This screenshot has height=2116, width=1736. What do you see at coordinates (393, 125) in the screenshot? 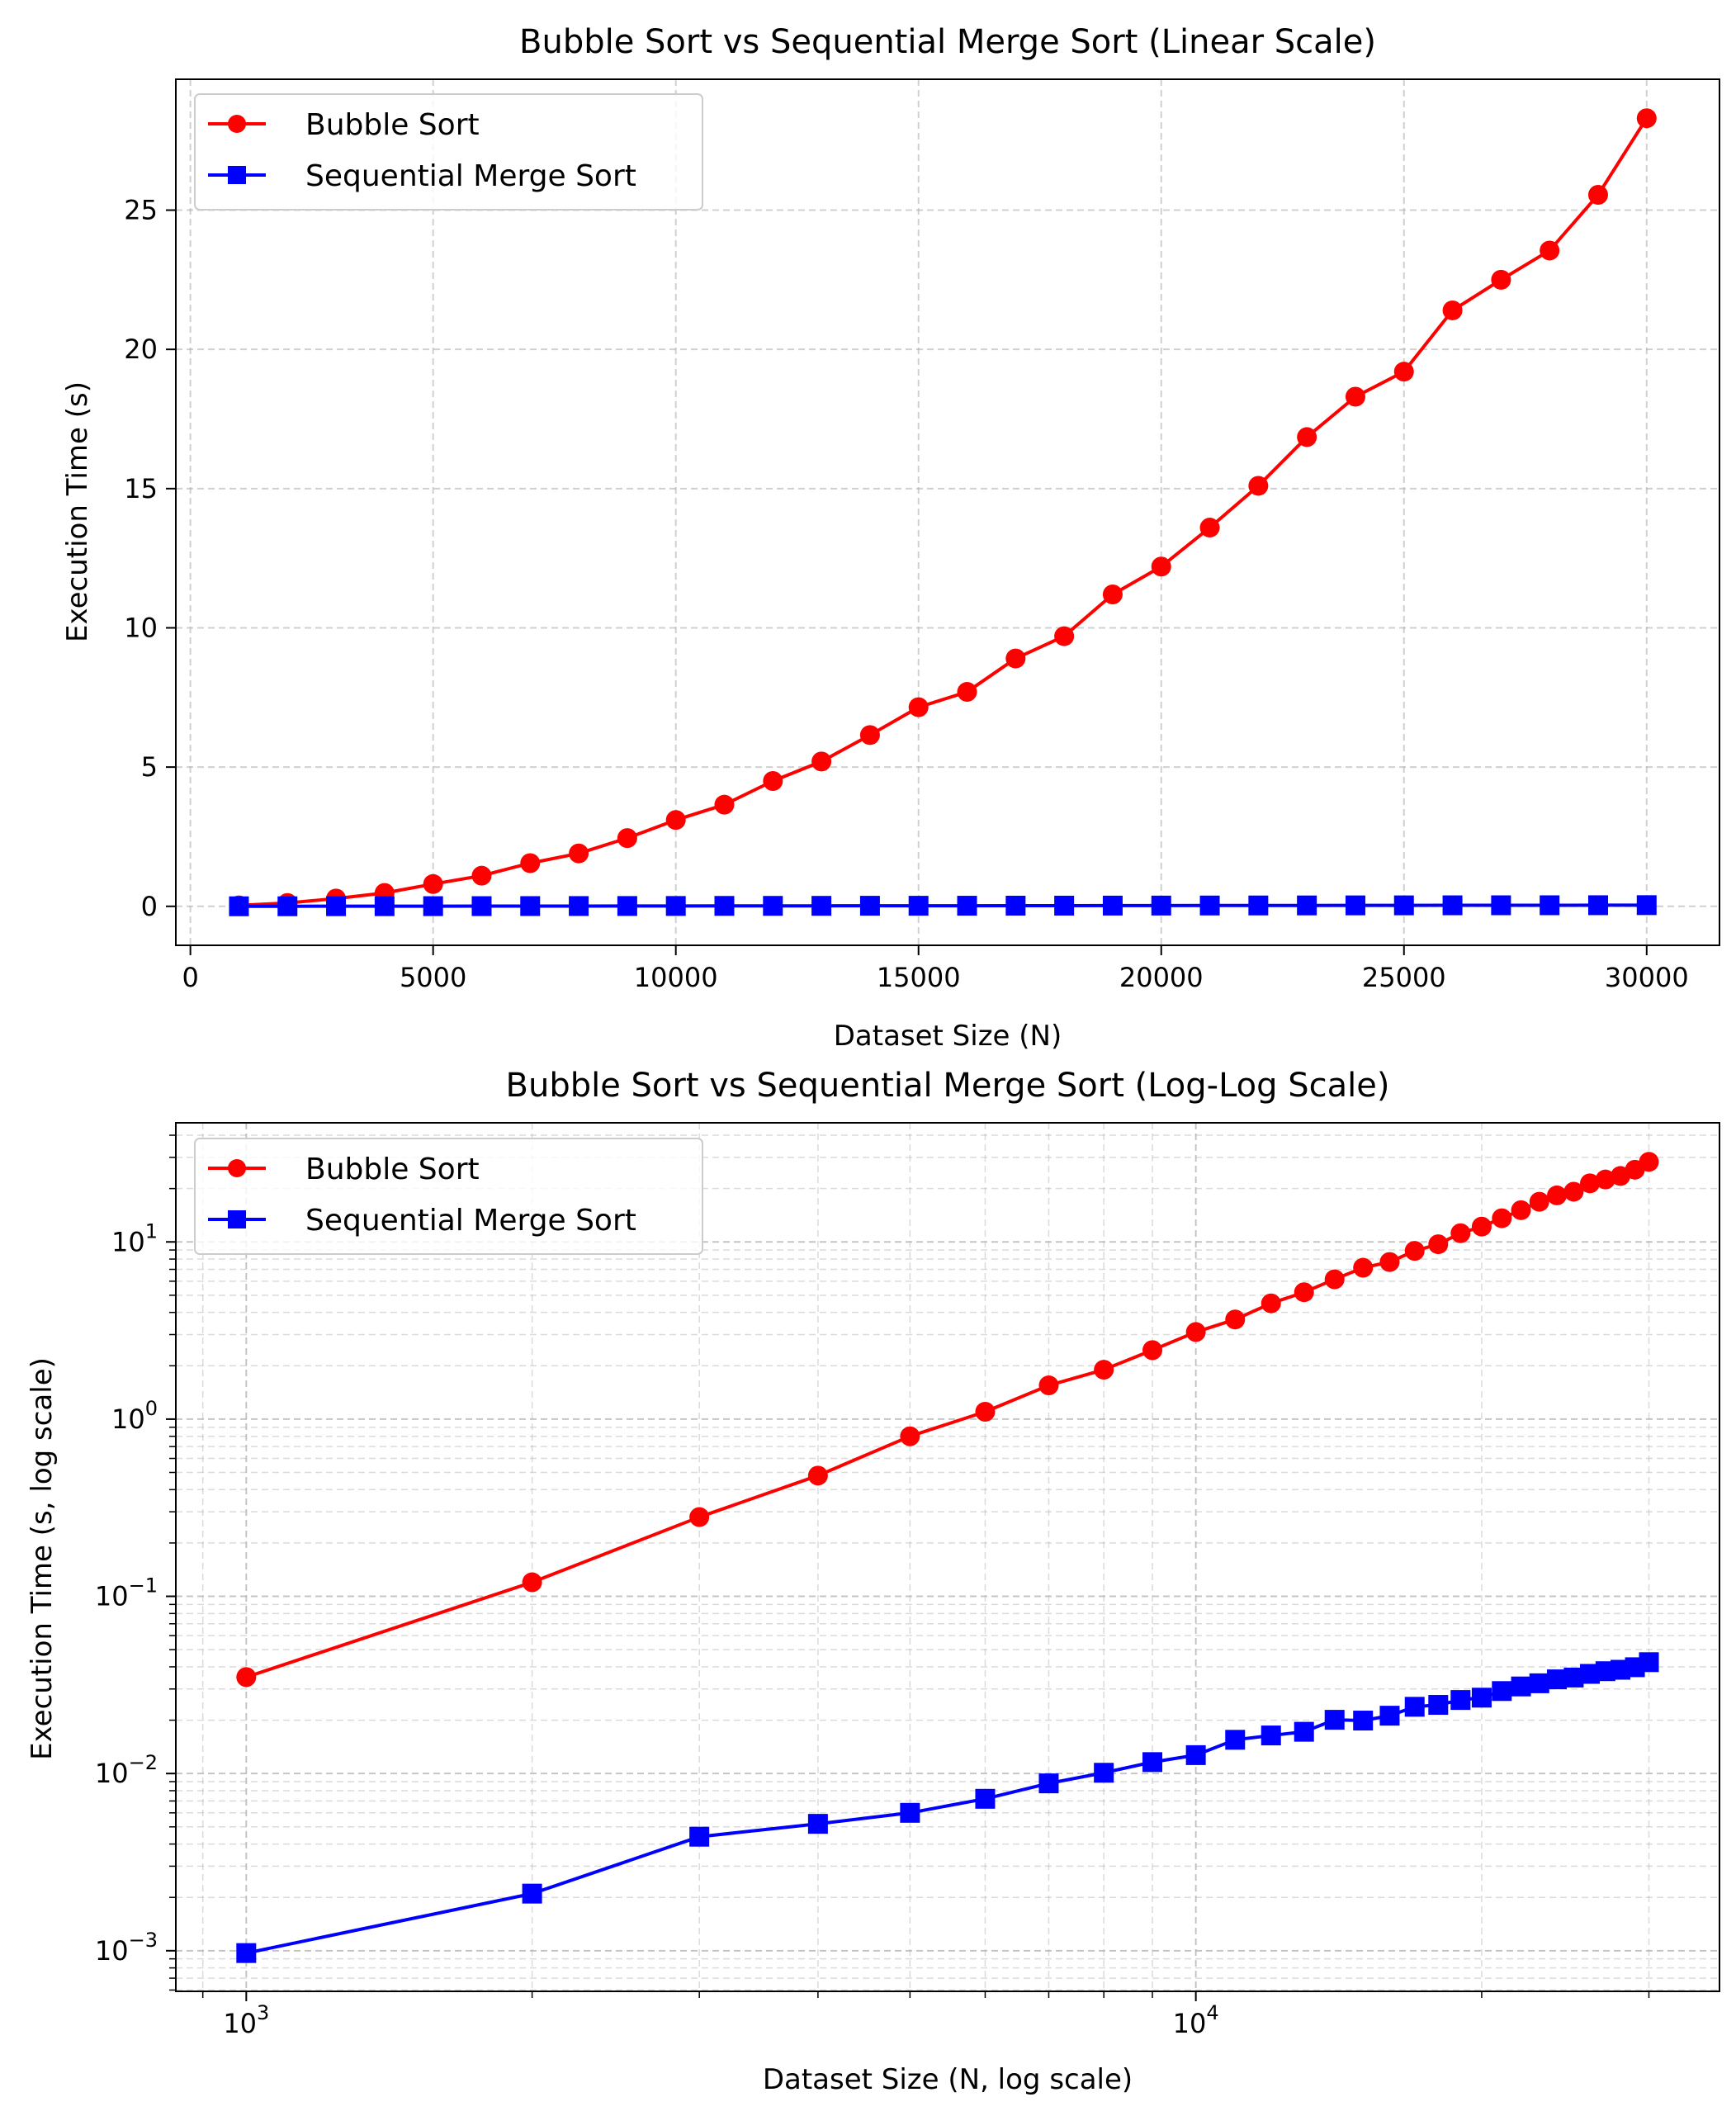
I see `legend-bubble-label: Bubble Sort` at bounding box center [393, 125].